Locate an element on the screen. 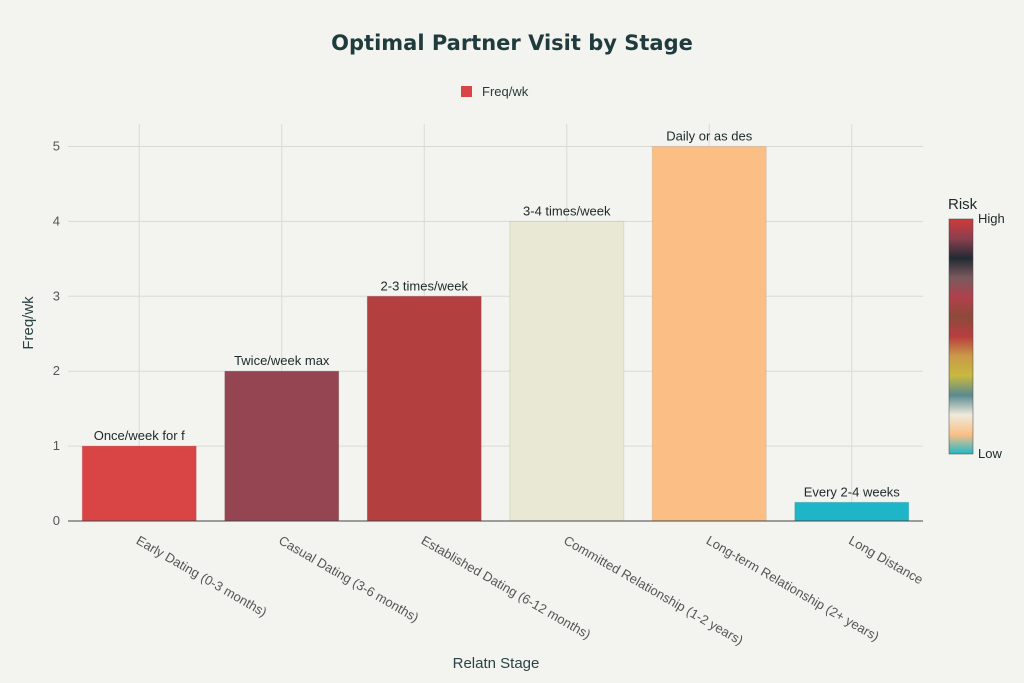  x-axis-title: Relatn Stage is located at coordinates (496, 663).